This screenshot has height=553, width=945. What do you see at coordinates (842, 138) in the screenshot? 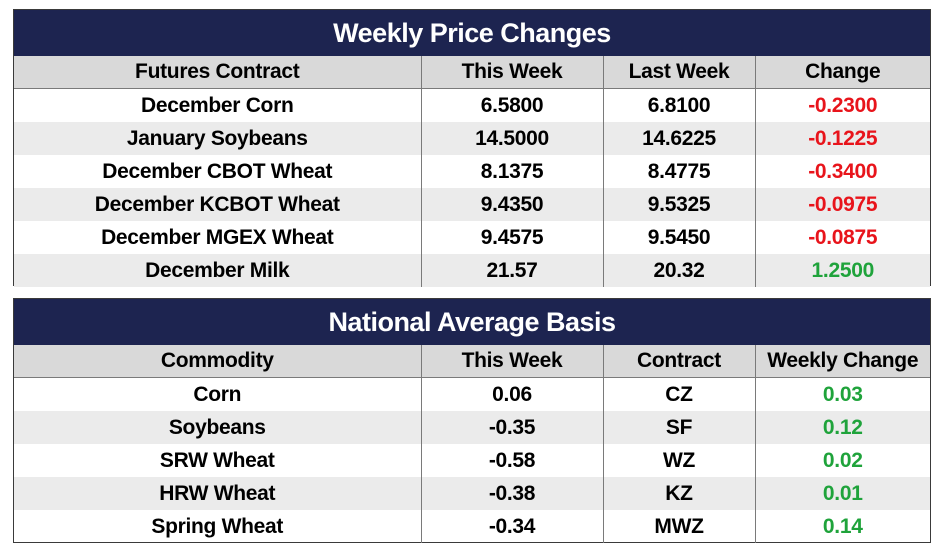
I see `change-cell: -0.1225` at bounding box center [842, 138].